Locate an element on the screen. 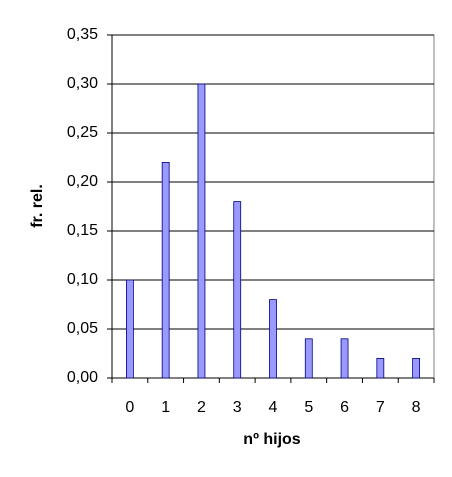 The image size is (452, 477). x-tick-label: 6 is located at coordinates (344, 407).